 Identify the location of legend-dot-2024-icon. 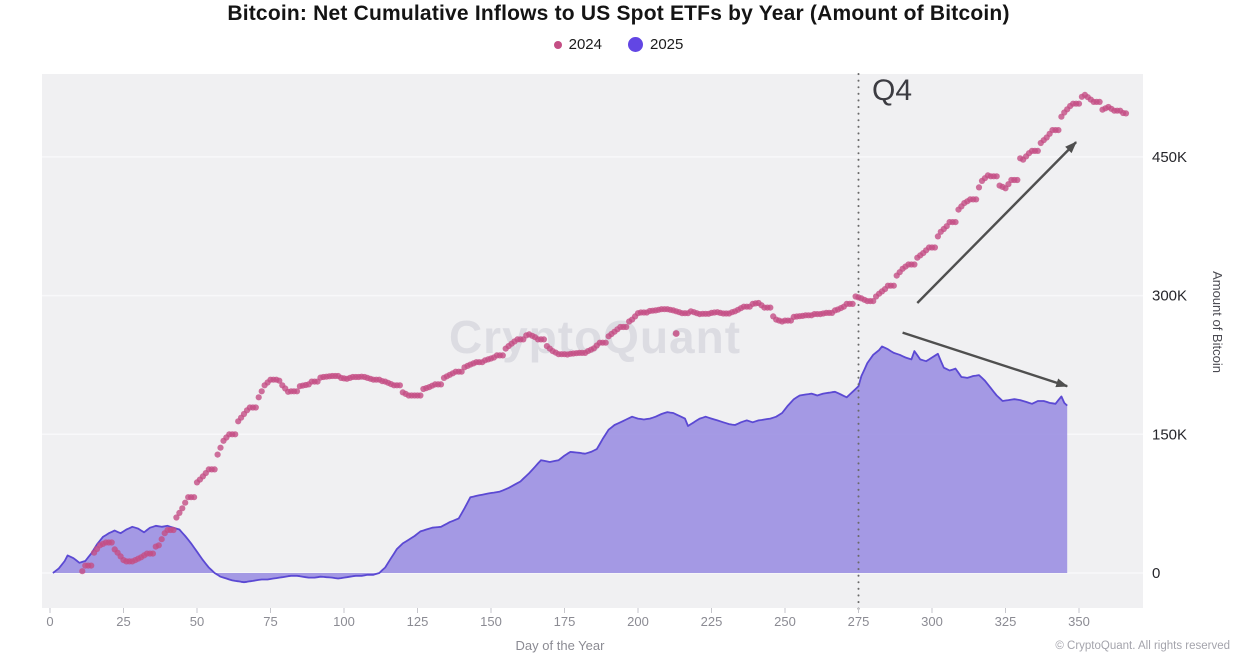
(557, 44).